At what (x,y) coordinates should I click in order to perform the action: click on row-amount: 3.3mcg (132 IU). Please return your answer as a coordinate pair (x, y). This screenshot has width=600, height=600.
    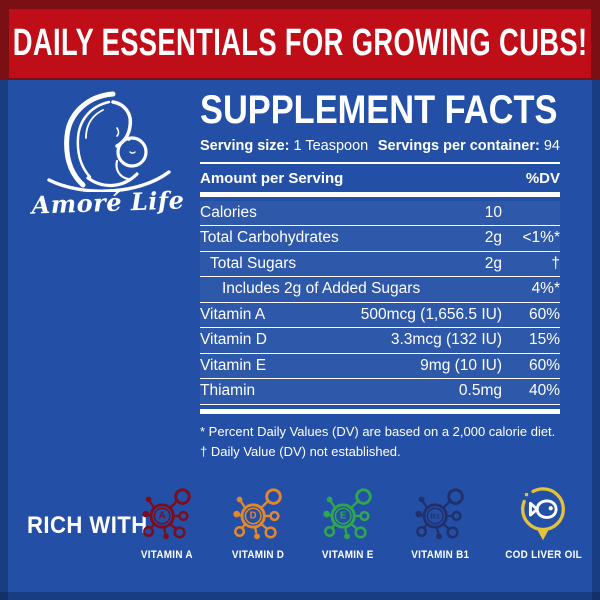
    Looking at the image, I should click on (446, 340).